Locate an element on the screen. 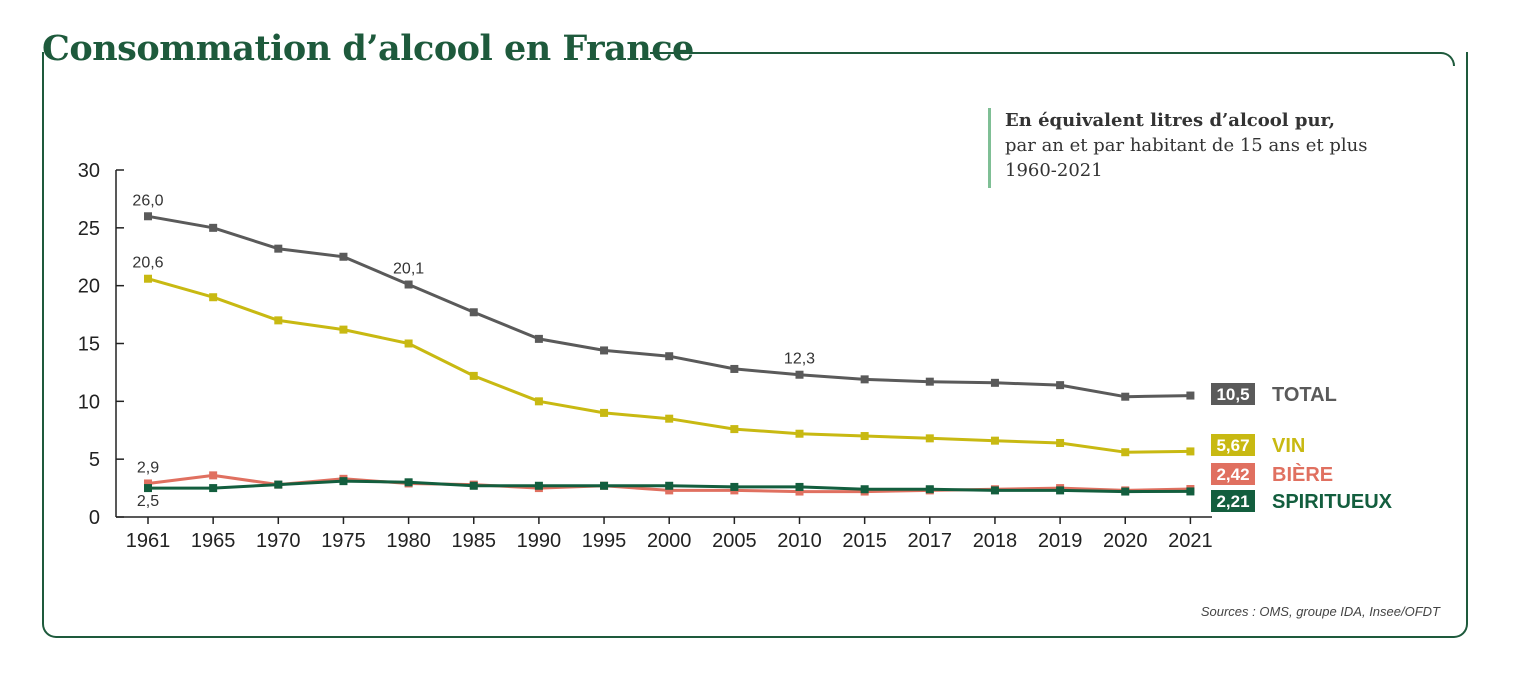 The width and height of the screenshot is (1536, 682). legend-name-total: TOTAL is located at coordinates (1304, 395).